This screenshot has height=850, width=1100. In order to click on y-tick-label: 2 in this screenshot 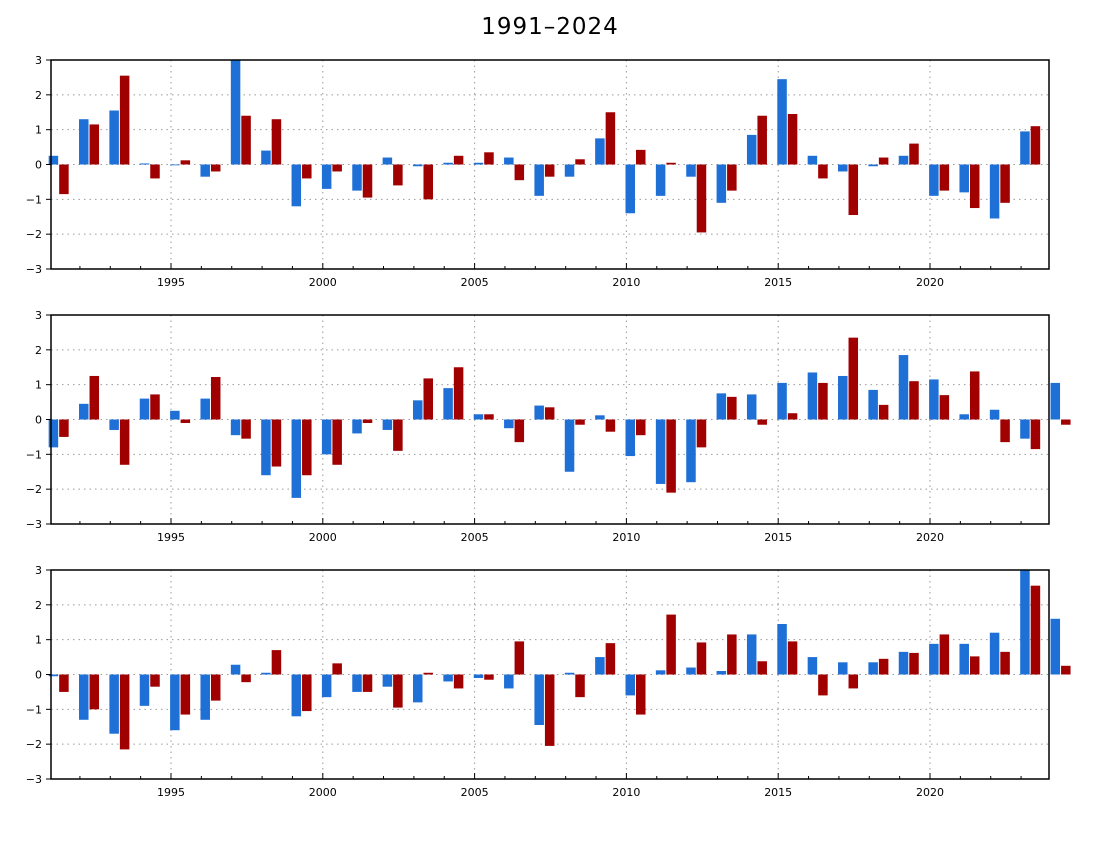, I will do `click(38, 350)`.